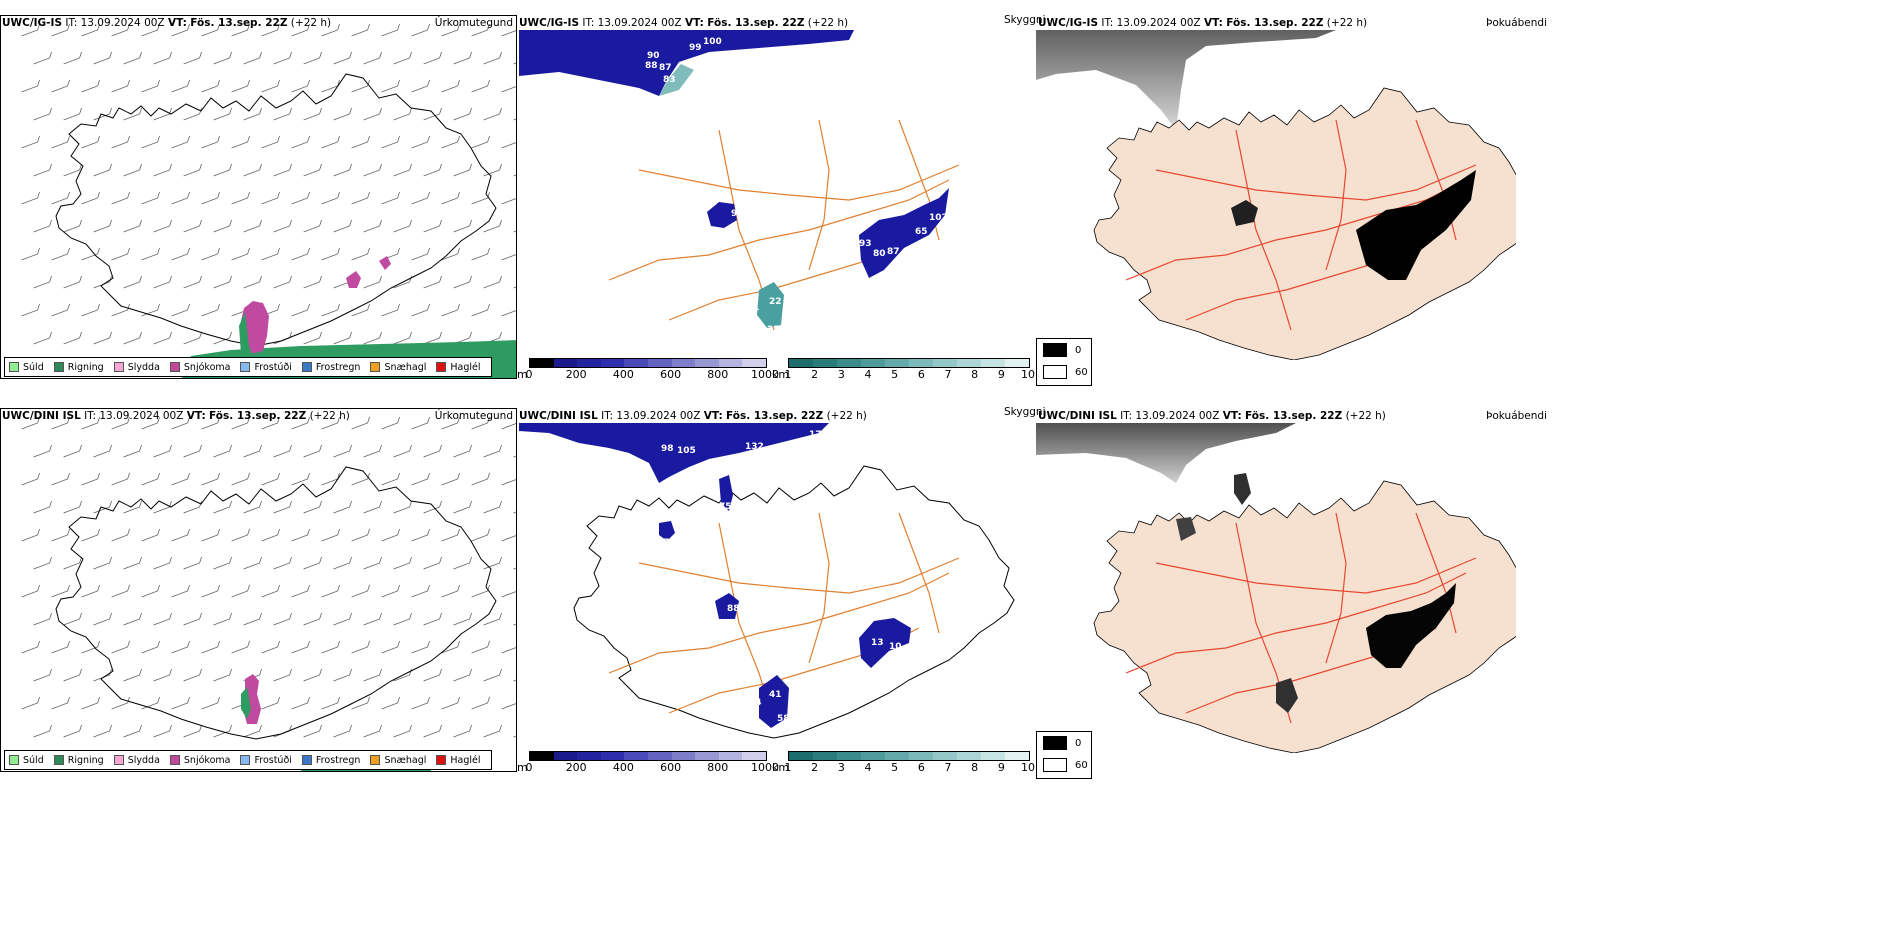  Describe the element at coordinates (136, 760) in the screenshot. I see `legend-item-slydda: Slydda` at that location.